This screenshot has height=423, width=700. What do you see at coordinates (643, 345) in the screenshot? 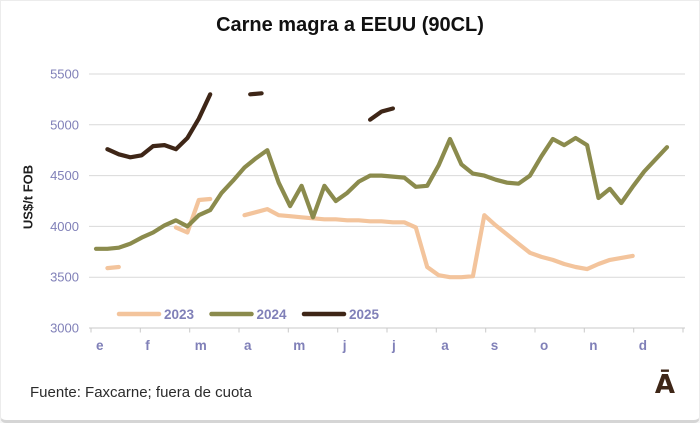
I see `month-label-12: d` at bounding box center [643, 345].